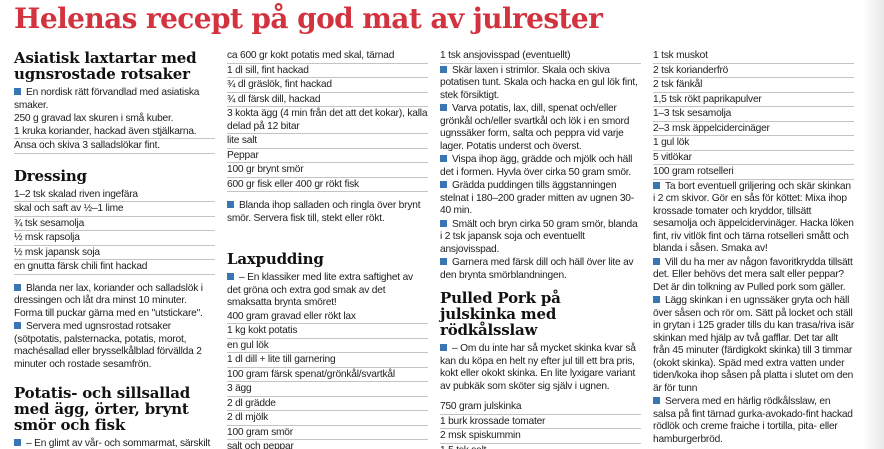 Image resolution: width=884 pixels, height=449 pixels. What do you see at coordinates (114, 224) in the screenshot?
I see `ingredient-line: ¾ tsk sesamolja` at bounding box center [114, 224].